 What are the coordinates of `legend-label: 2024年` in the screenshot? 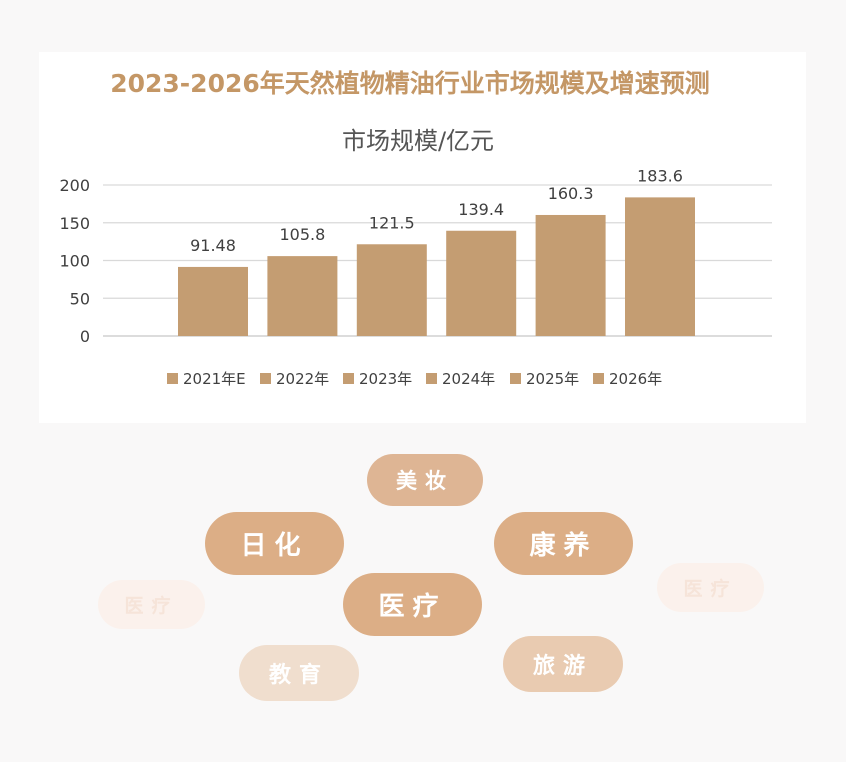 It's located at (468, 379).